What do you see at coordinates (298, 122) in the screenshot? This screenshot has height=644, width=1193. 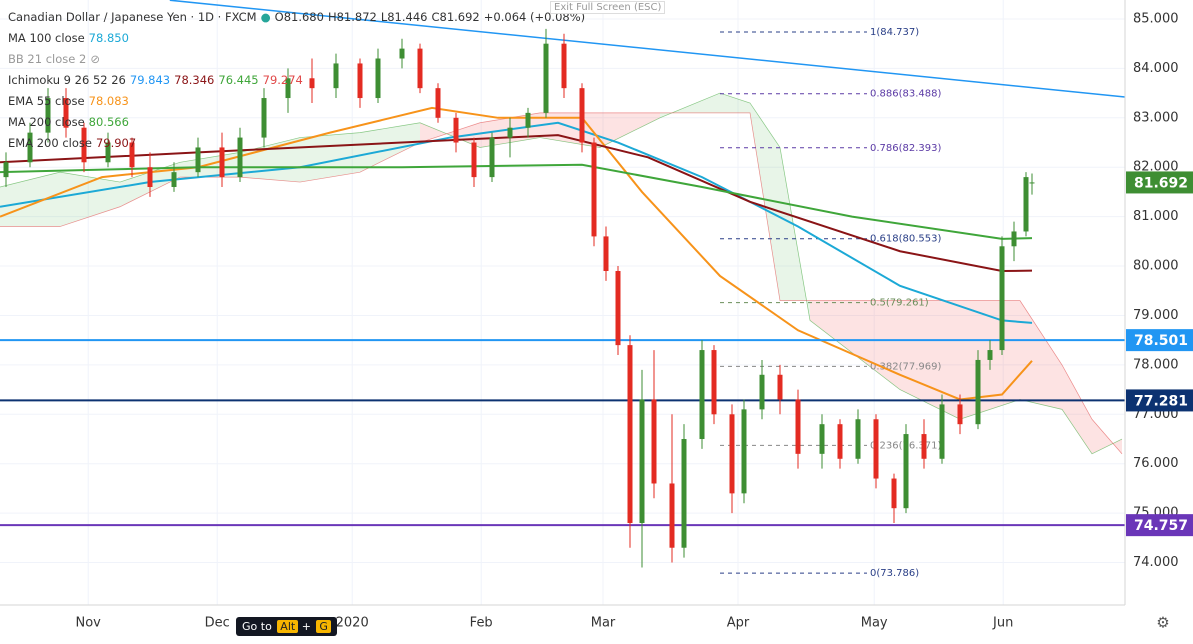 I see `legend-row: MA 200 close 80.566` at bounding box center [298, 122].